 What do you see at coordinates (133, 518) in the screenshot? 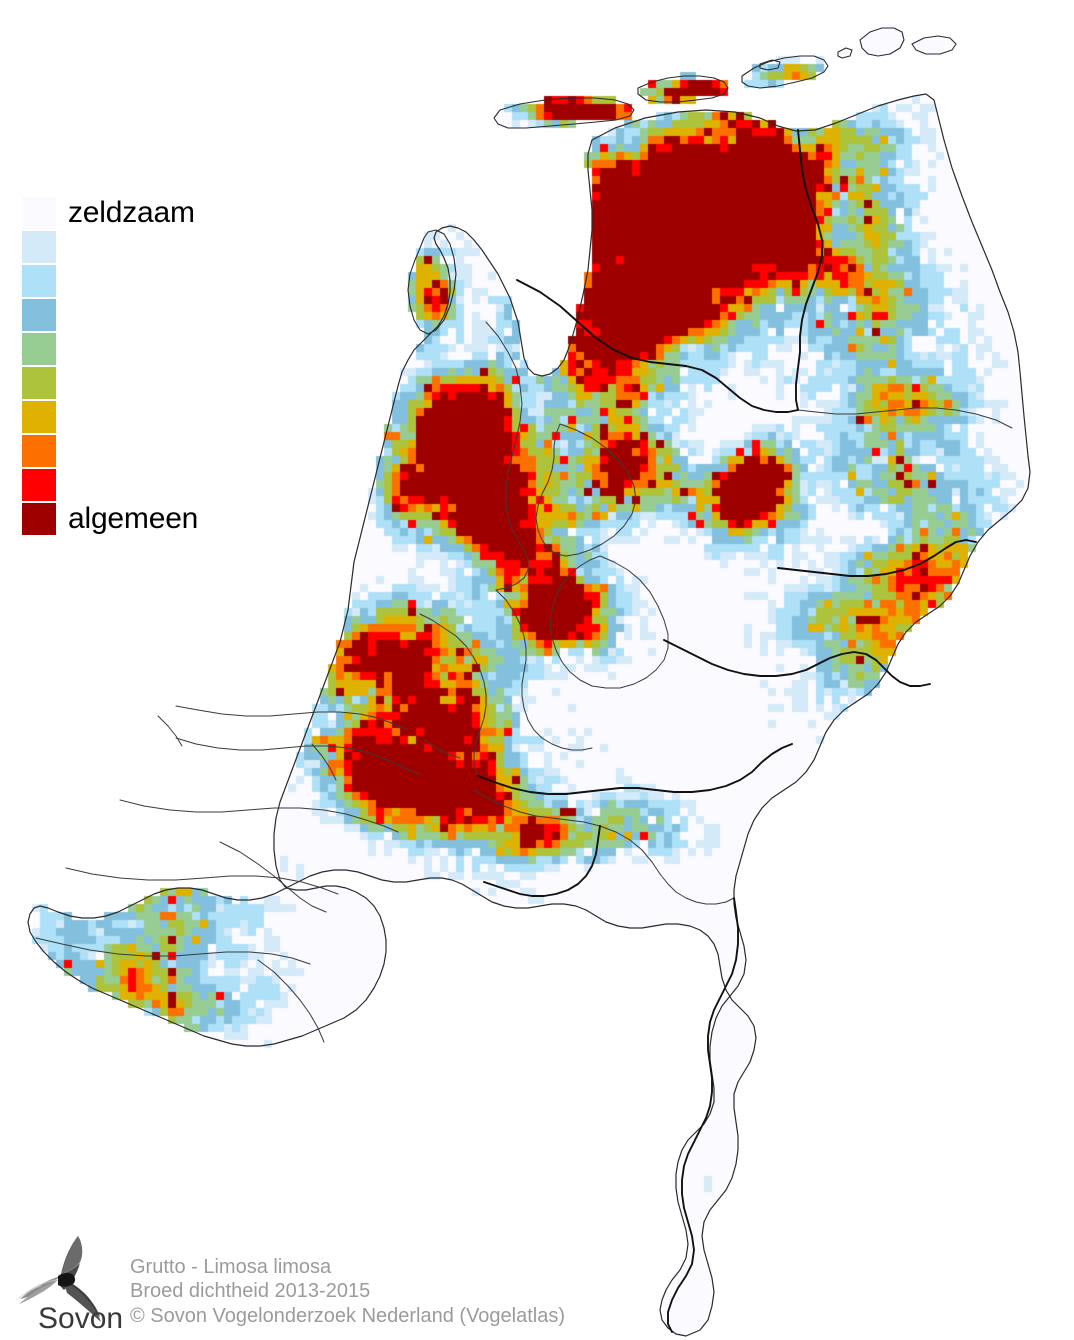
I see `legend-label-common: algemeen` at bounding box center [133, 518].